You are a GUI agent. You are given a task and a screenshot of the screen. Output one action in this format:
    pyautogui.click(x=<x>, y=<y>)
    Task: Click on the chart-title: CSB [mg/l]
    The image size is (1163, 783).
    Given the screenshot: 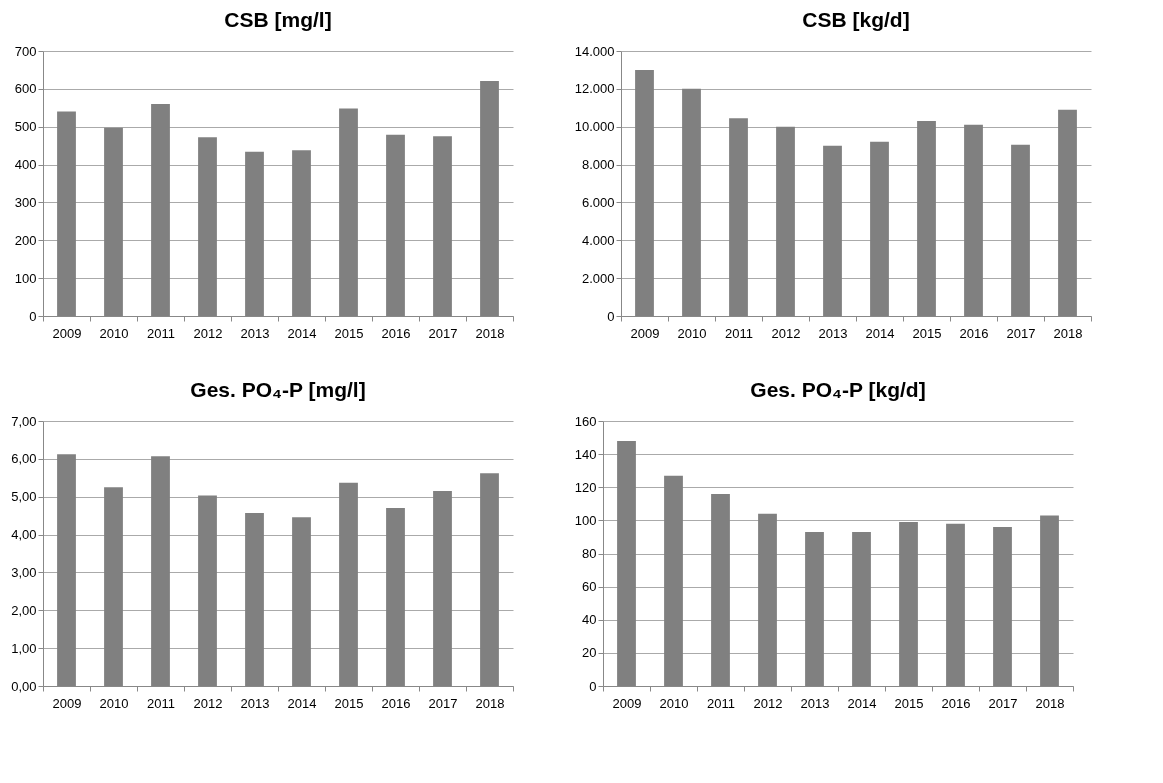 What is the action you would take?
    pyautogui.click(x=278, y=19)
    